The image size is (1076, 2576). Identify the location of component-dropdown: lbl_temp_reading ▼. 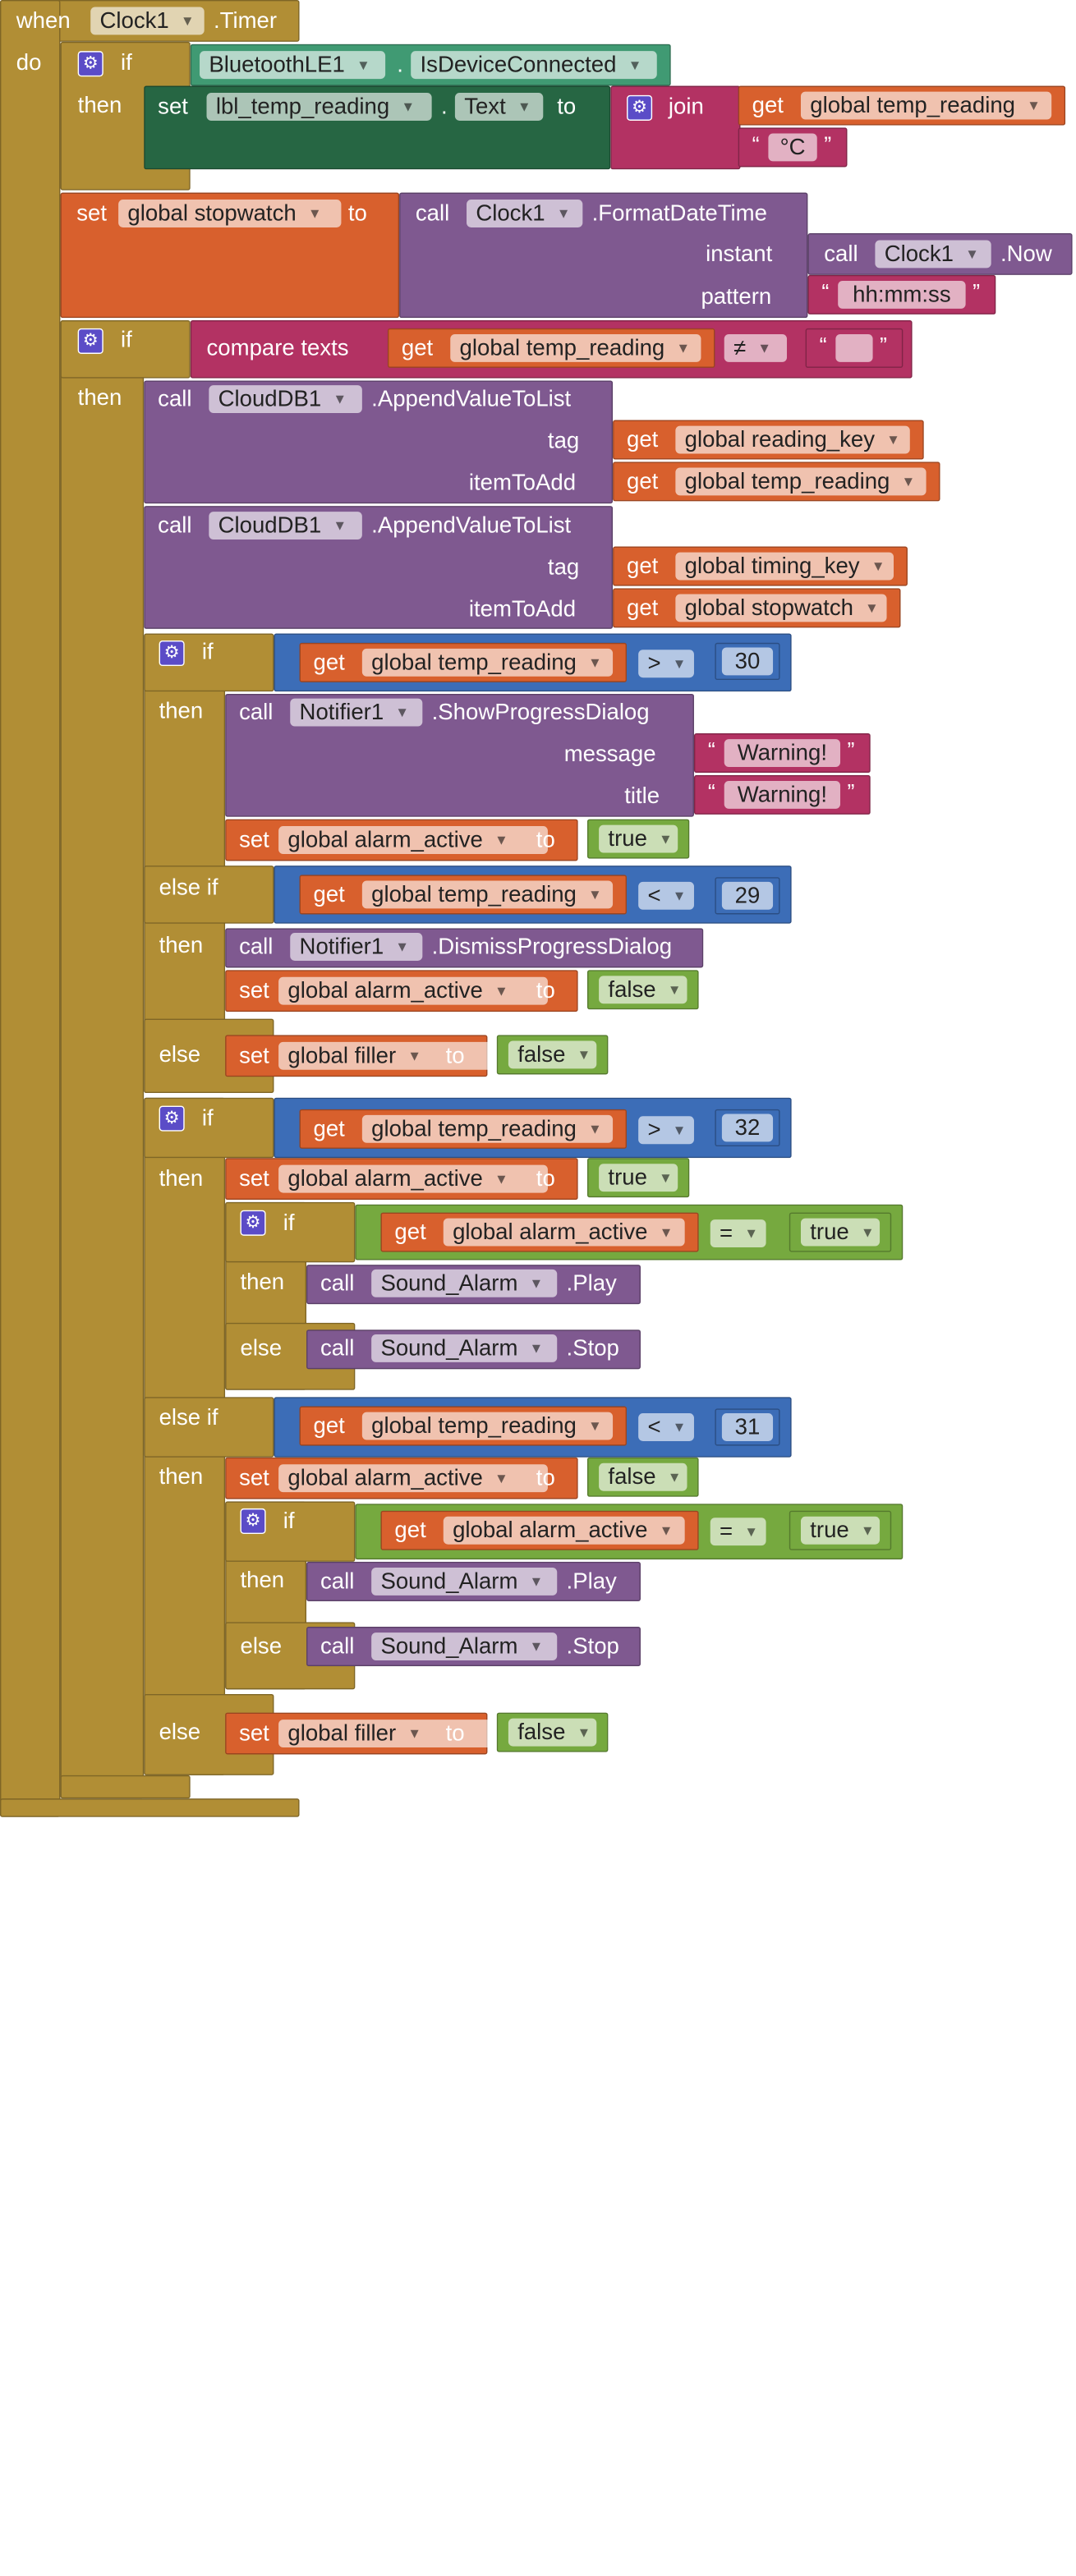
(319, 107).